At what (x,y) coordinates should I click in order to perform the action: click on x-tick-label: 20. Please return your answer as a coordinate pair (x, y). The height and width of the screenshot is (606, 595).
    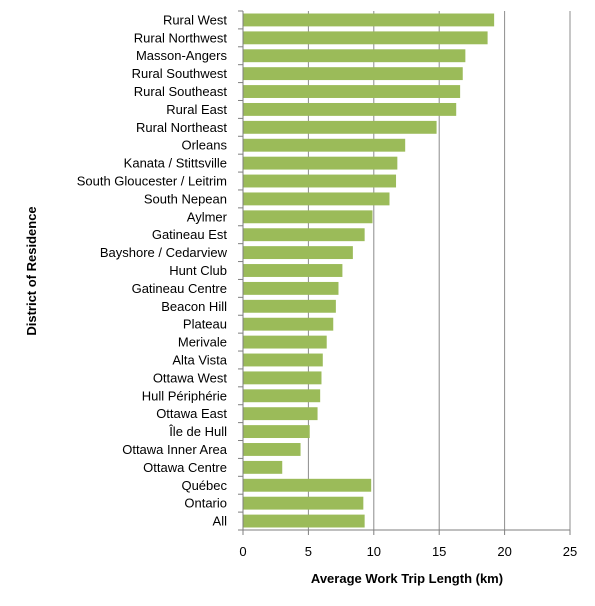
    Looking at the image, I should click on (504, 551).